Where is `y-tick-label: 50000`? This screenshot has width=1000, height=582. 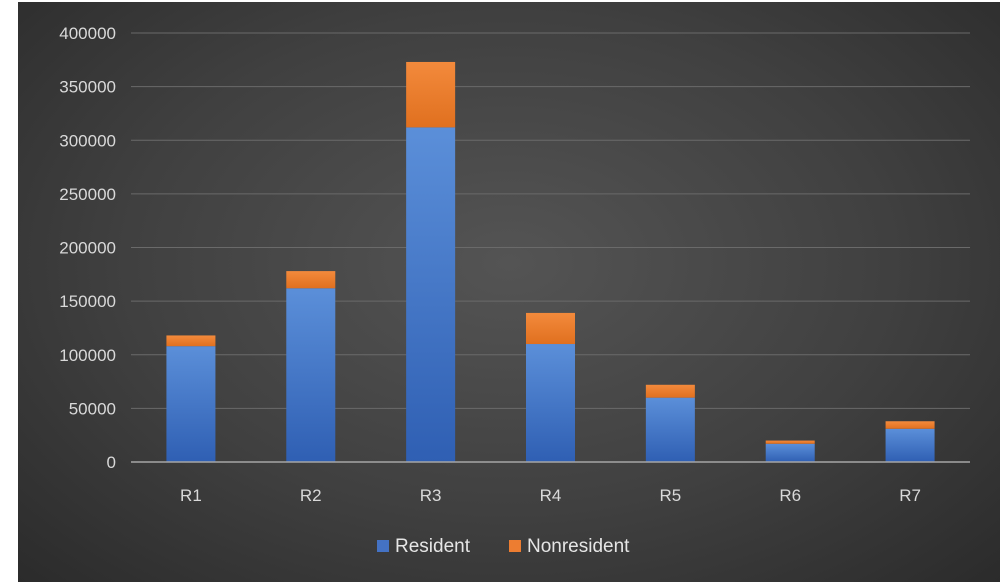
y-tick-label: 50000 is located at coordinates (92, 408).